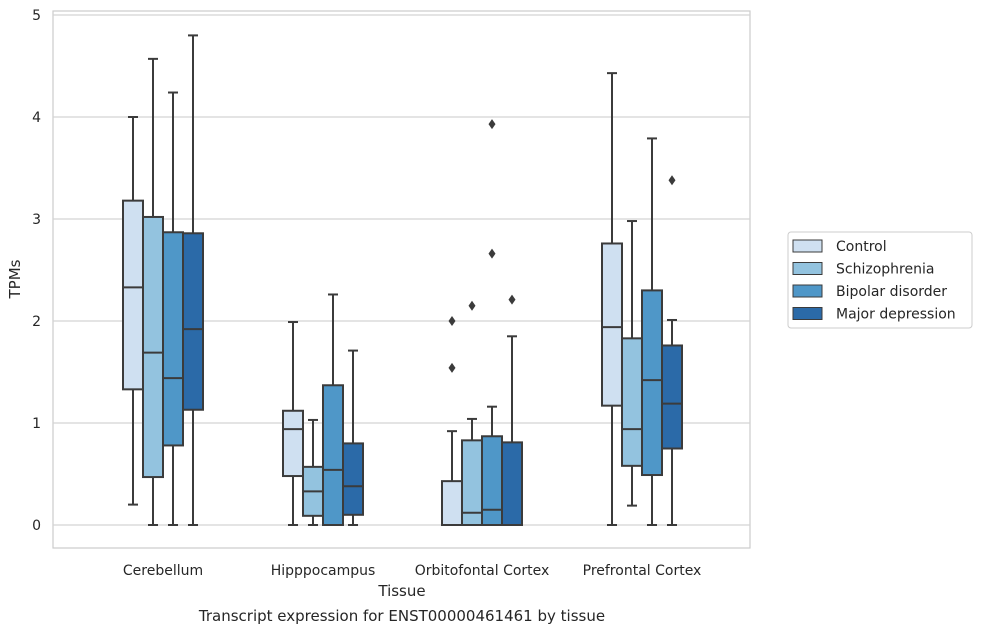 Image resolution: width=983 pixels, height=635 pixels. What do you see at coordinates (885, 270) in the screenshot?
I see `legend-label: Schizophrenia` at bounding box center [885, 270].